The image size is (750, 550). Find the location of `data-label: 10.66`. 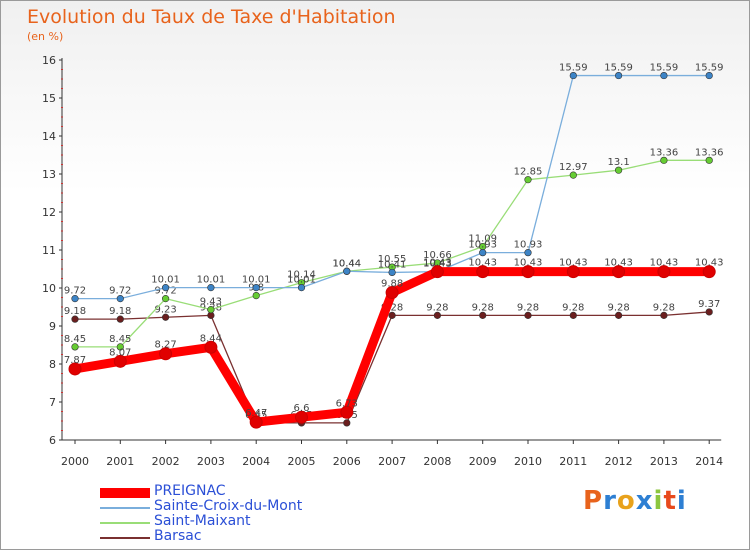

data-label: 10.66 is located at coordinates (437, 255).